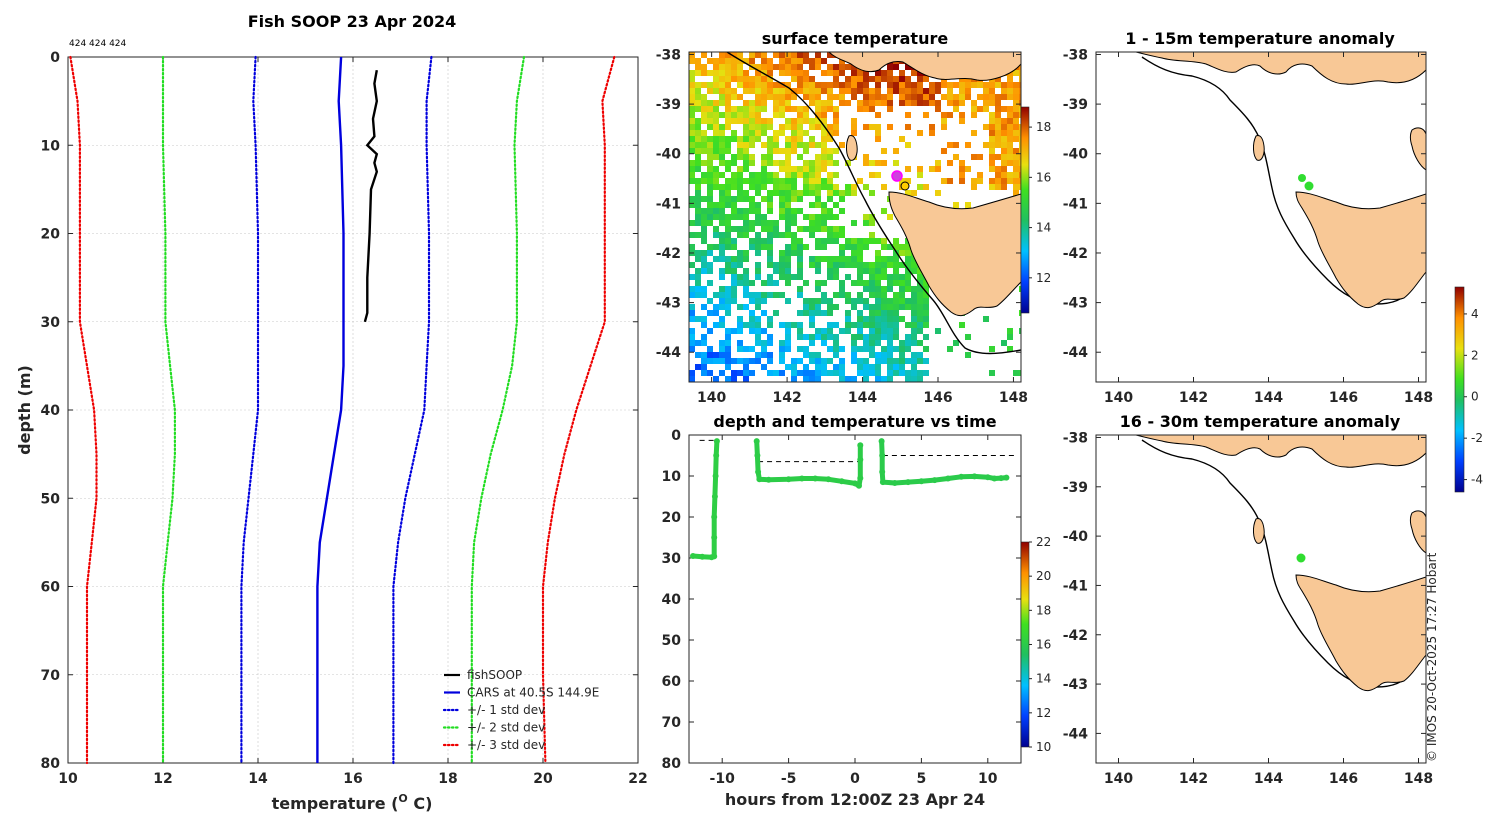 The image size is (1500, 820). What do you see at coordinates (506, 710) in the screenshot?
I see `legend-label: +/- 1 std dev` at bounding box center [506, 710].